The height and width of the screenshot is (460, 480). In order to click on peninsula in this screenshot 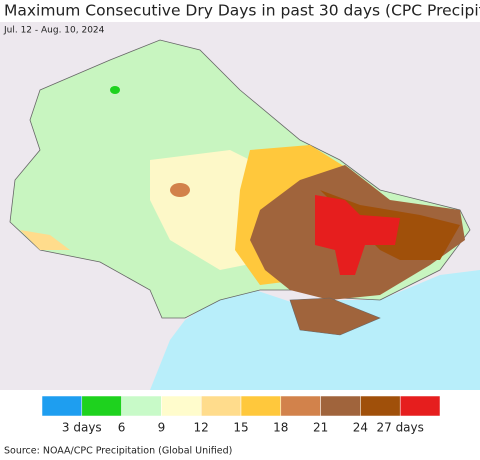, I will do `click(335, 316)`.